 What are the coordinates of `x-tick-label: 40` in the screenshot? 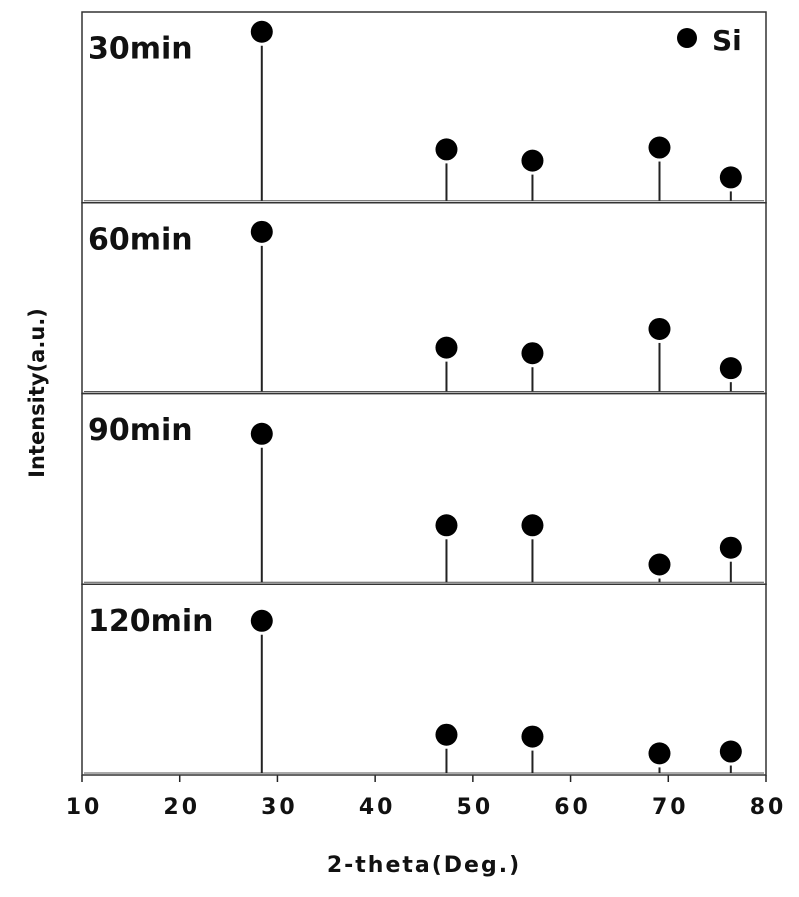 It's located at (377, 807).